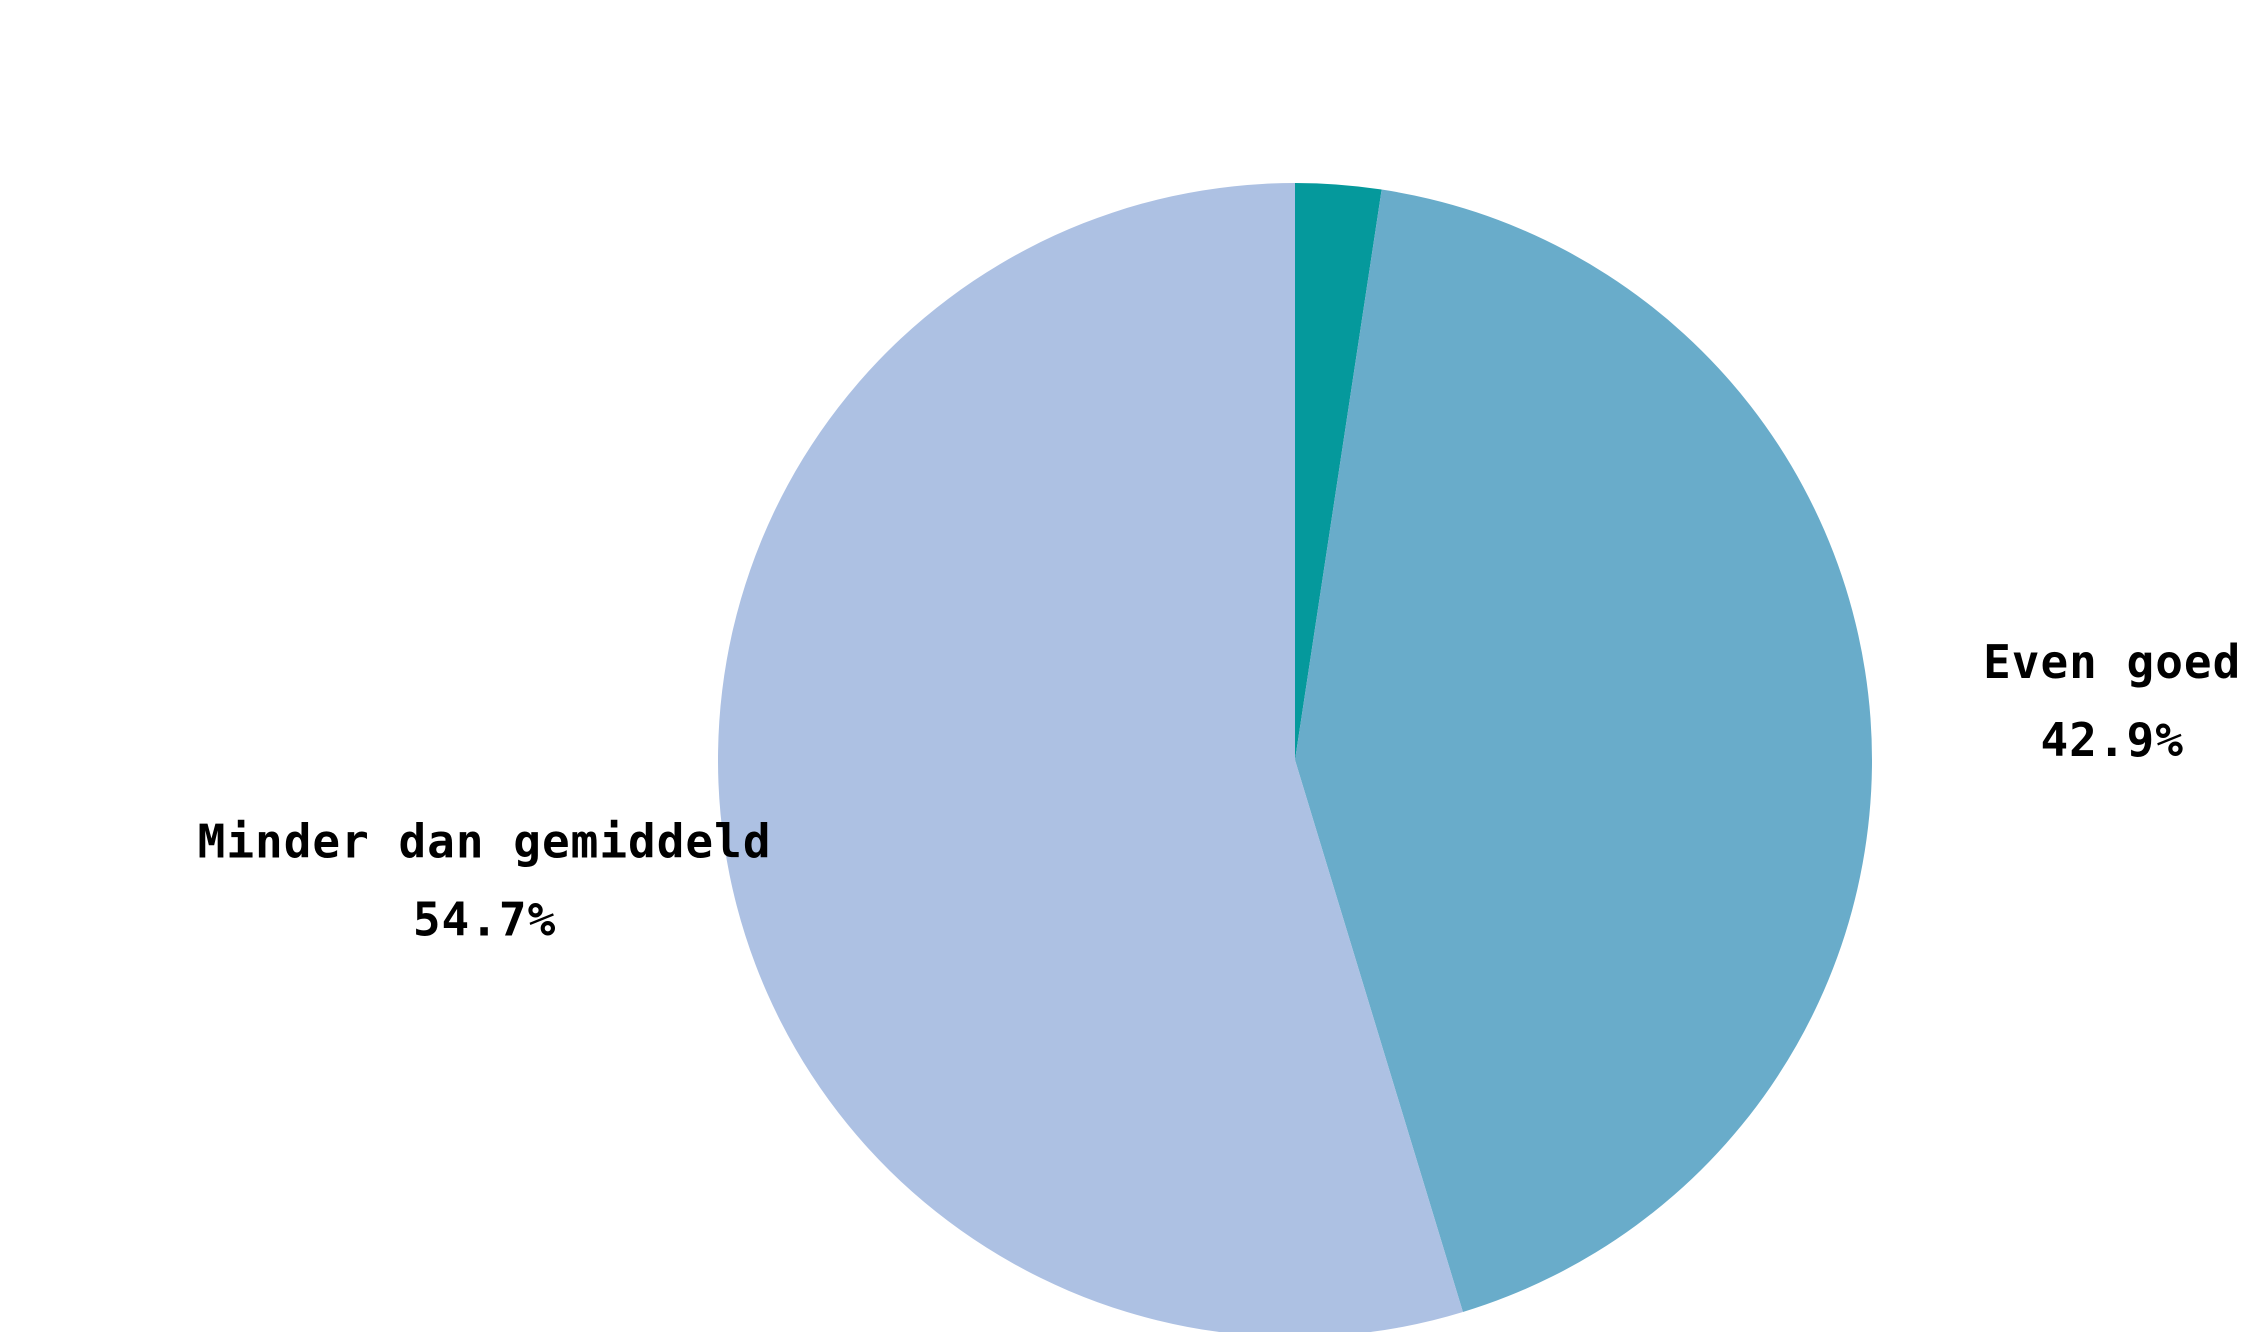 This screenshot has height=1332, width=2255. What do you see at coordinates (2111, 740) in the screenshot?
I see `slice-value-even-goed: 42.9%` at bounding box center [2111, 740].